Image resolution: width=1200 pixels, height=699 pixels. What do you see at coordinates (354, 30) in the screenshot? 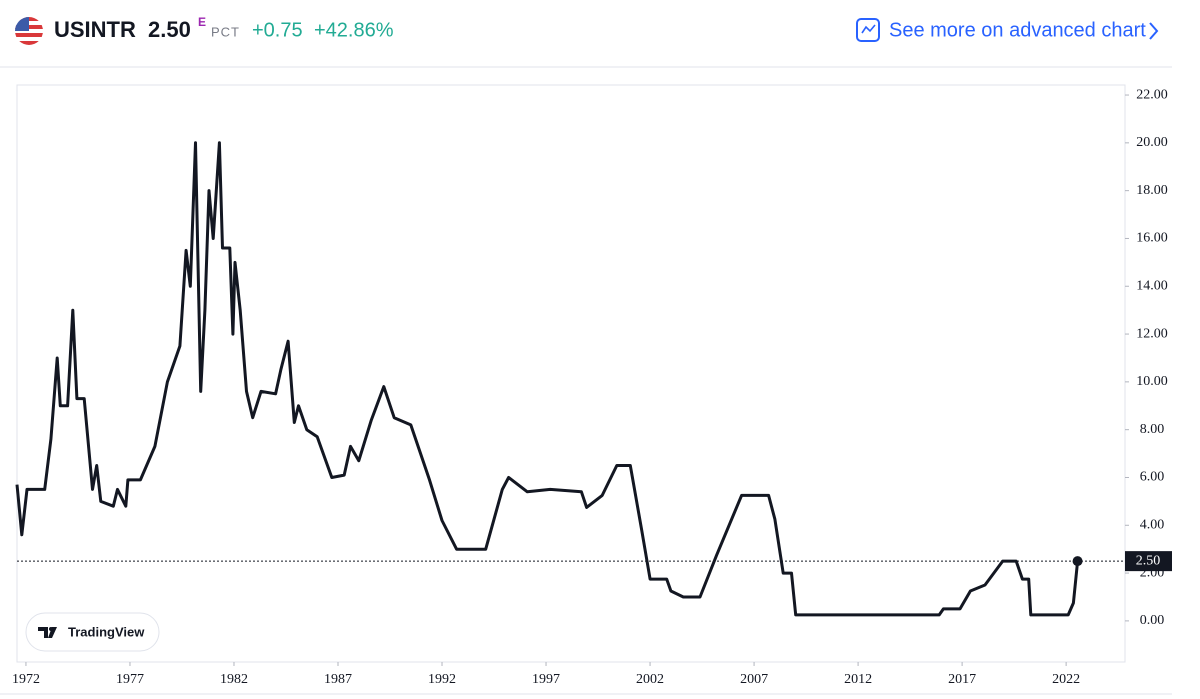
I see `change-pct: +42.86%` at bounding box center [354, 30].